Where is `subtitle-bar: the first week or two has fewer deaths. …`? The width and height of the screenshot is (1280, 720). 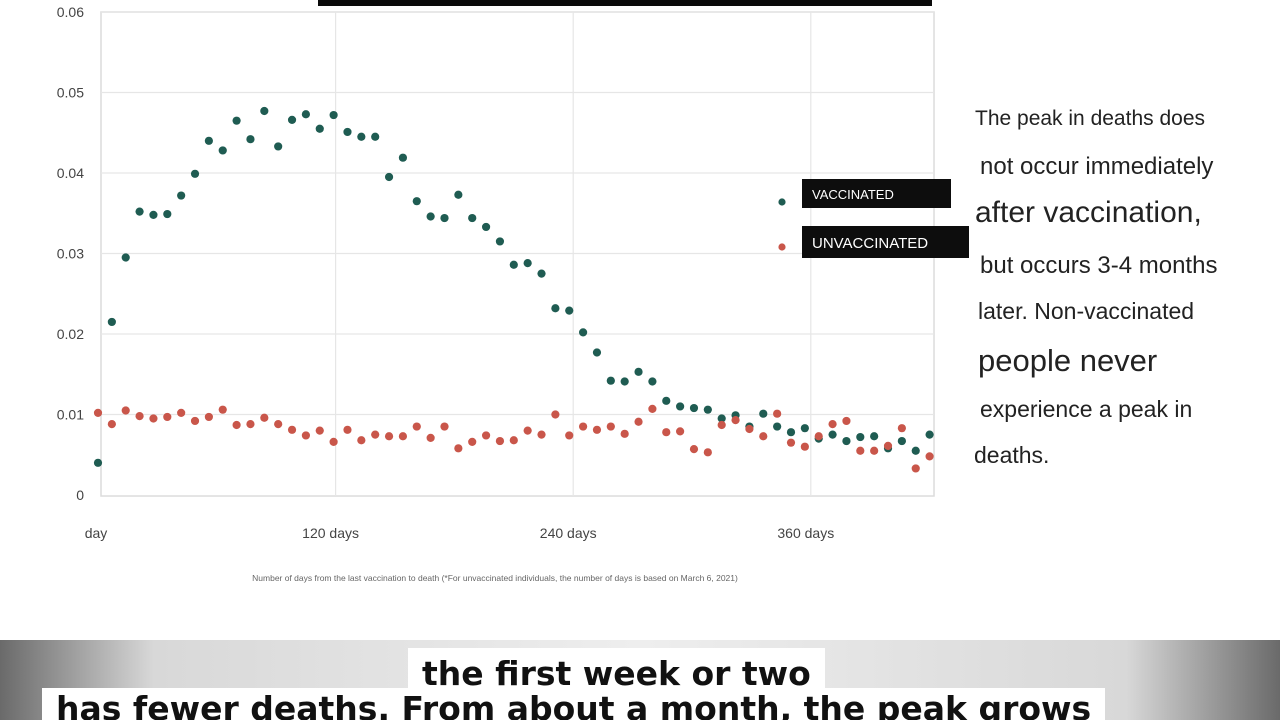 subtitle-bar: the first week or two has fewer deaths. … is located at coordinates (640, 680).